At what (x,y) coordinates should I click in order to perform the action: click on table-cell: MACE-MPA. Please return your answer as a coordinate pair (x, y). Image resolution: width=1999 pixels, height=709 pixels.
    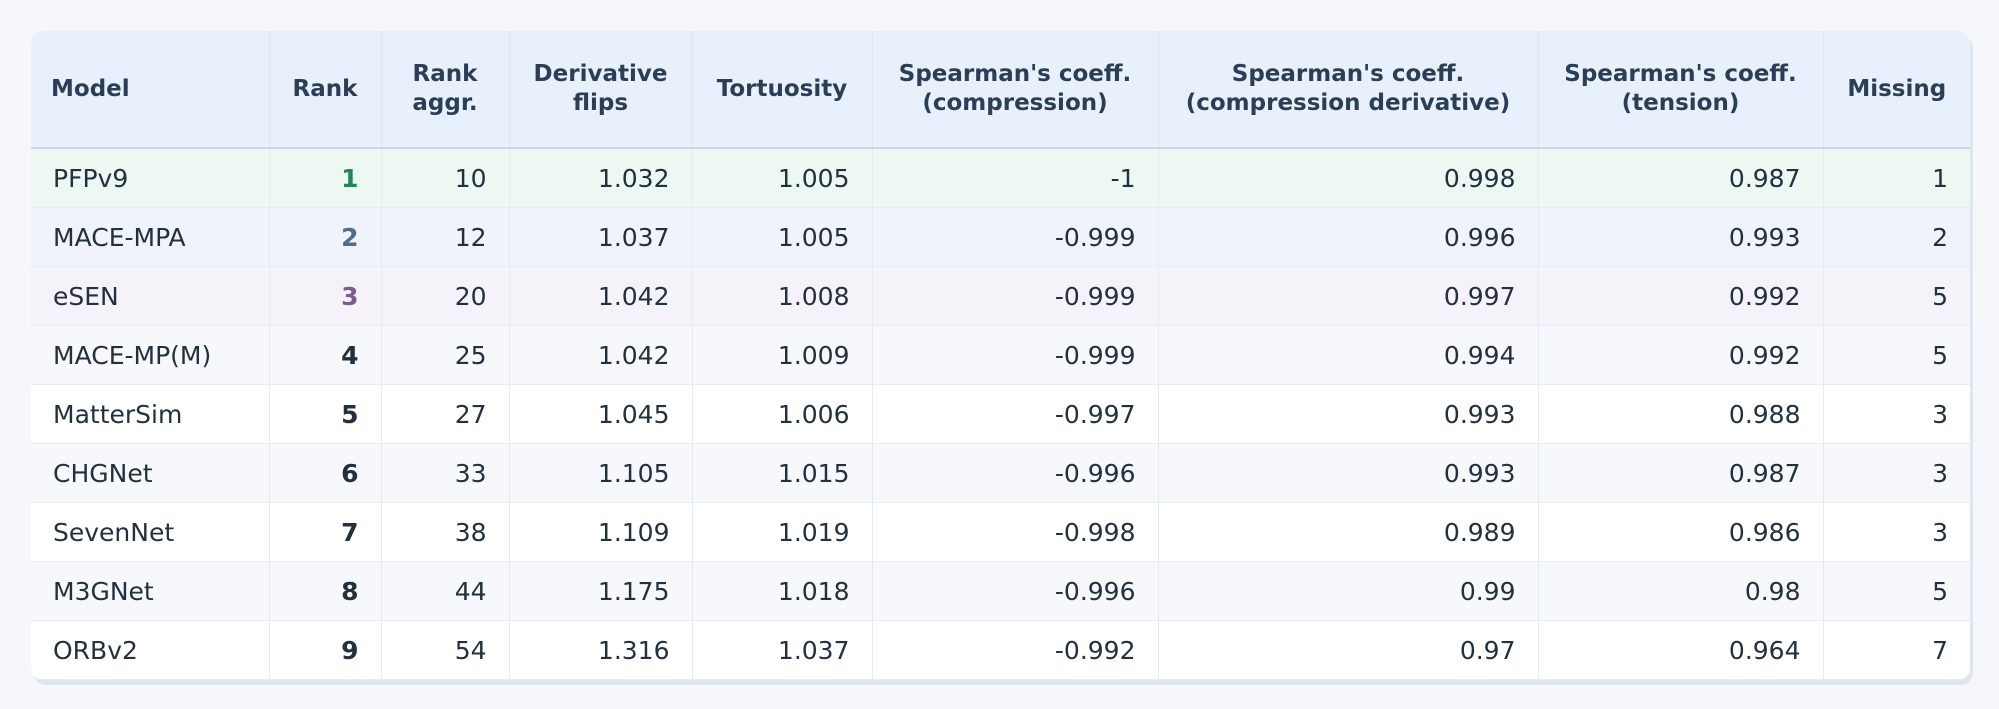
    Looking at the image, I should click on (150, 237).